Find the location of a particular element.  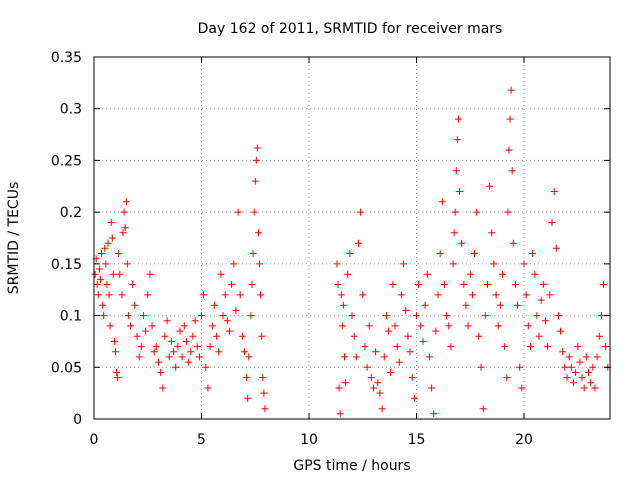

y-tick-label: 0.1 is located at coordinates (71, 317).